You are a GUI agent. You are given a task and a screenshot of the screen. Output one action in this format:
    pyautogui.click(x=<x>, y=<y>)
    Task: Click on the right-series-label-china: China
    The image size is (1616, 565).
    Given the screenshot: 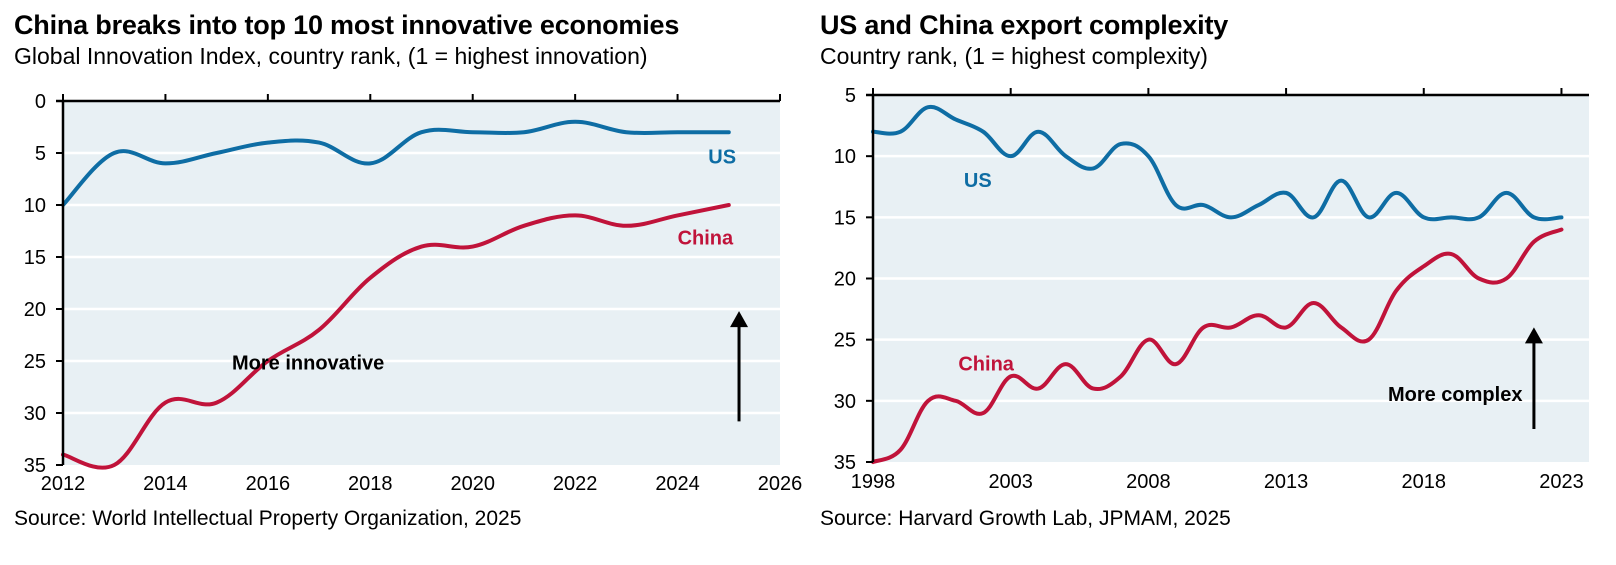 What is the action you would take?
    pyautogui.click(x=986, y=364)
    